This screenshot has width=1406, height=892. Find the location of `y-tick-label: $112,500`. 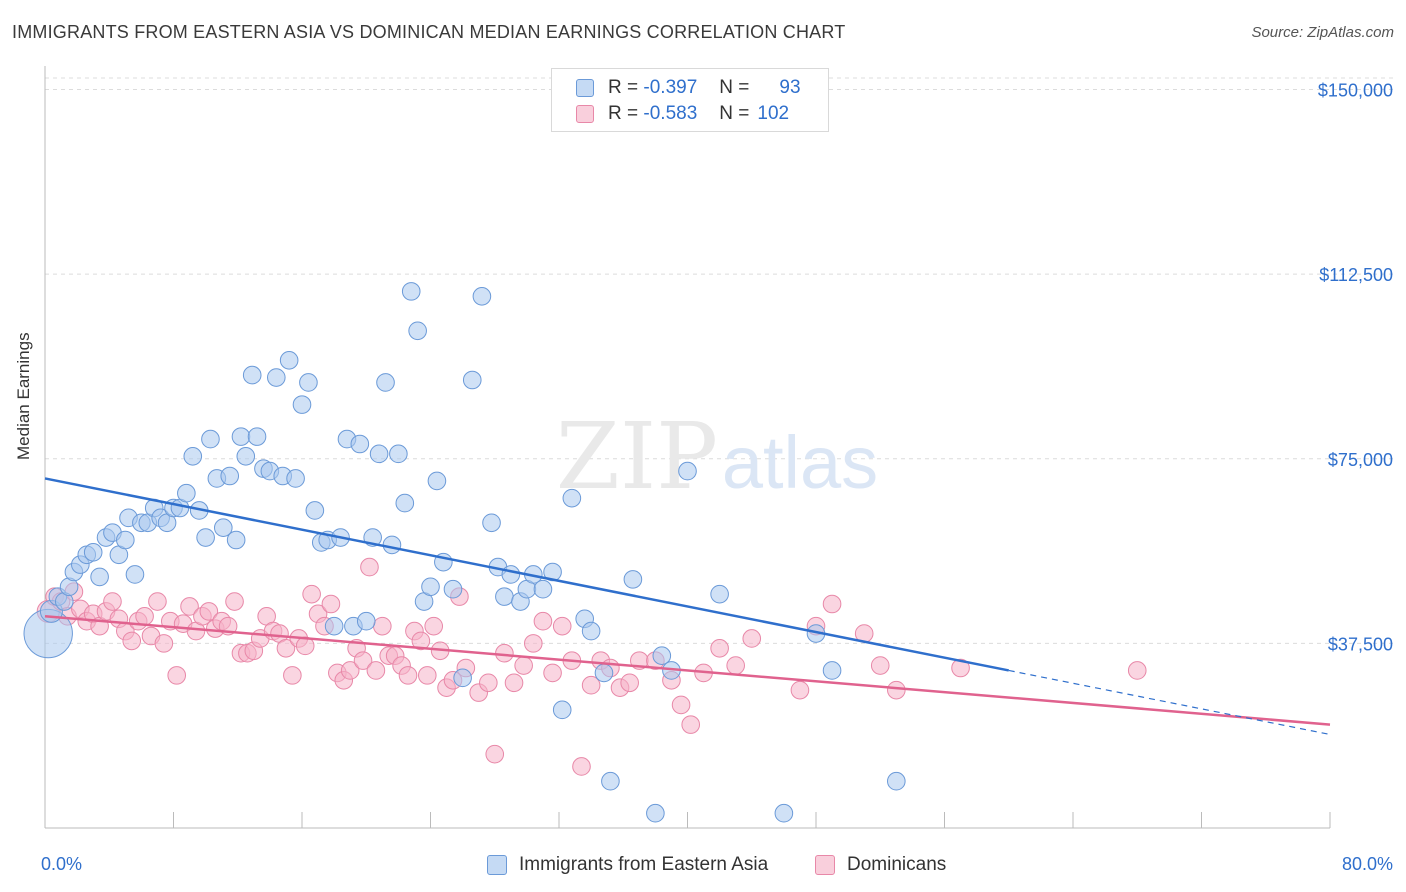

y-tick-label: $112,500 is located at coordinates (1356, 275).